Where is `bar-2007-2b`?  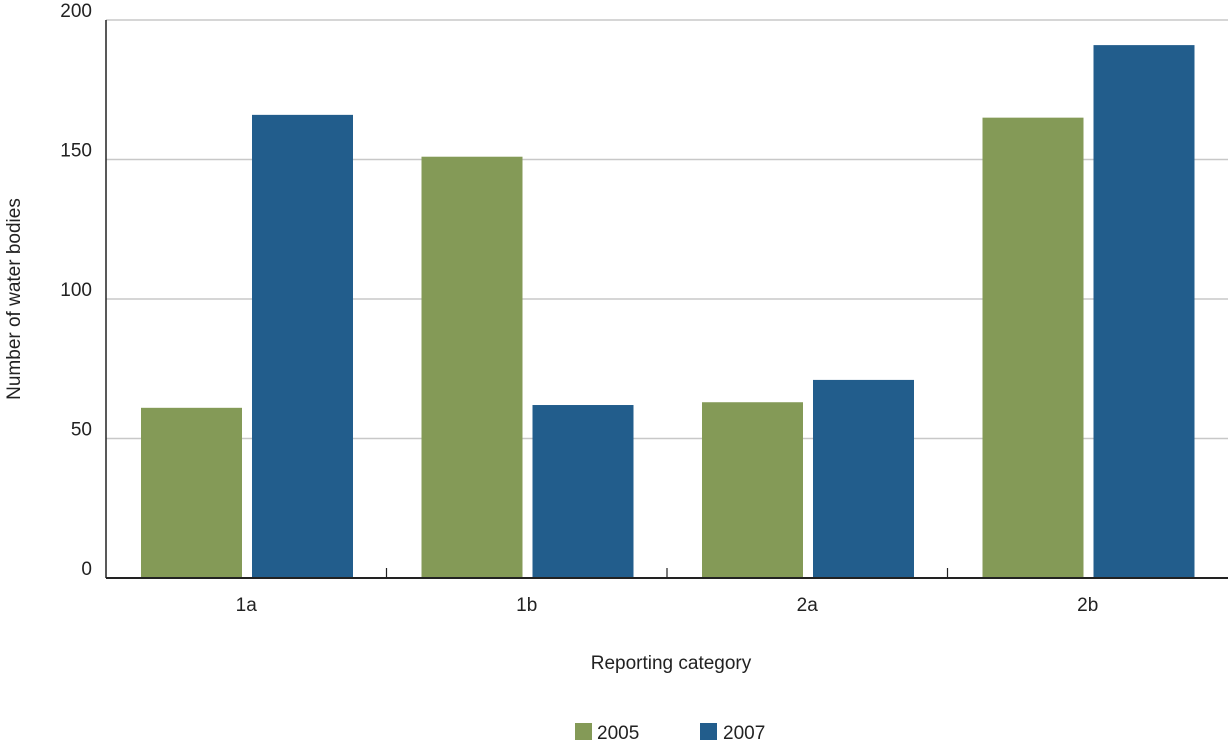
bar-2007-2b is located at coordinates (1144, 312).